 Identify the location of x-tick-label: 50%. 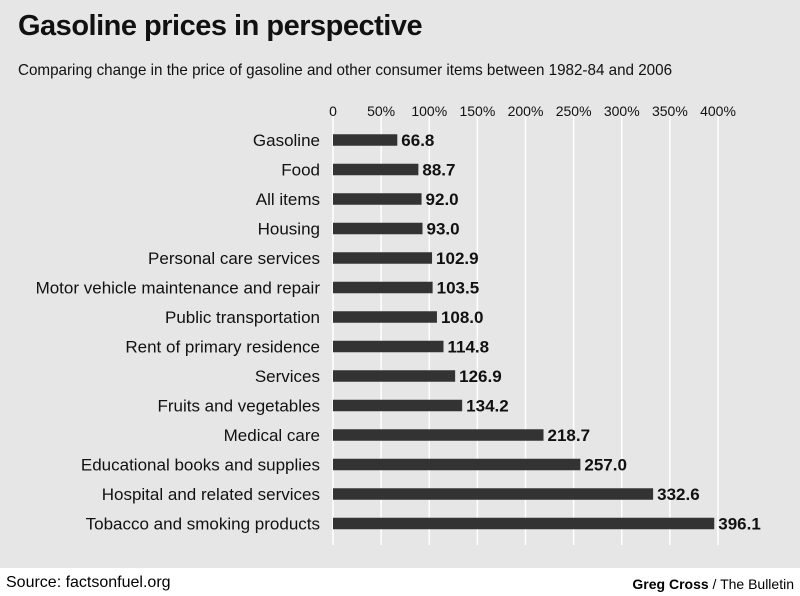
(381, 111).